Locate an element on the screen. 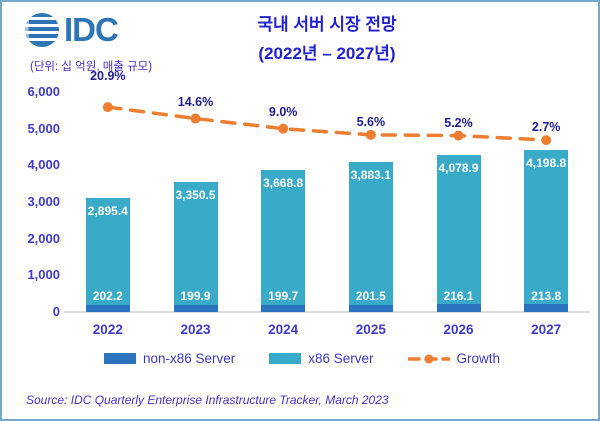 The image size is (600, 421). non-x86-swatch is located at coordinates (119, 358).